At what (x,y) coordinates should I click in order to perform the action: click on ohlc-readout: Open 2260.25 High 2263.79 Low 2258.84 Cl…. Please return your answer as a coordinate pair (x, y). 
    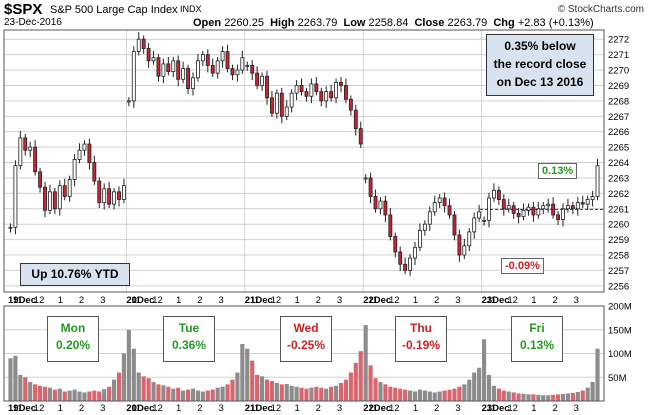
    Looking at the image, I should click on (393, 23).